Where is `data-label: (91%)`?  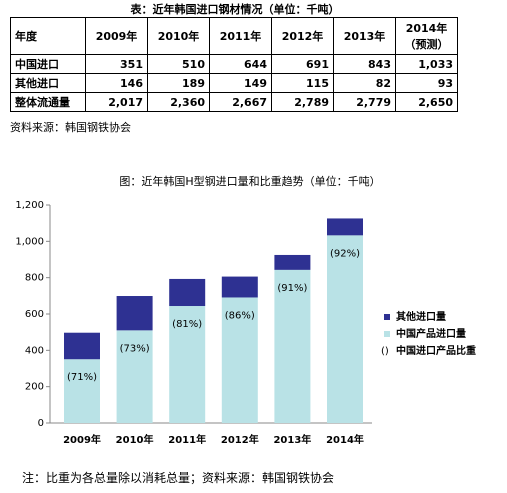 data-label: (91%) is located at coordinates (292, 288).